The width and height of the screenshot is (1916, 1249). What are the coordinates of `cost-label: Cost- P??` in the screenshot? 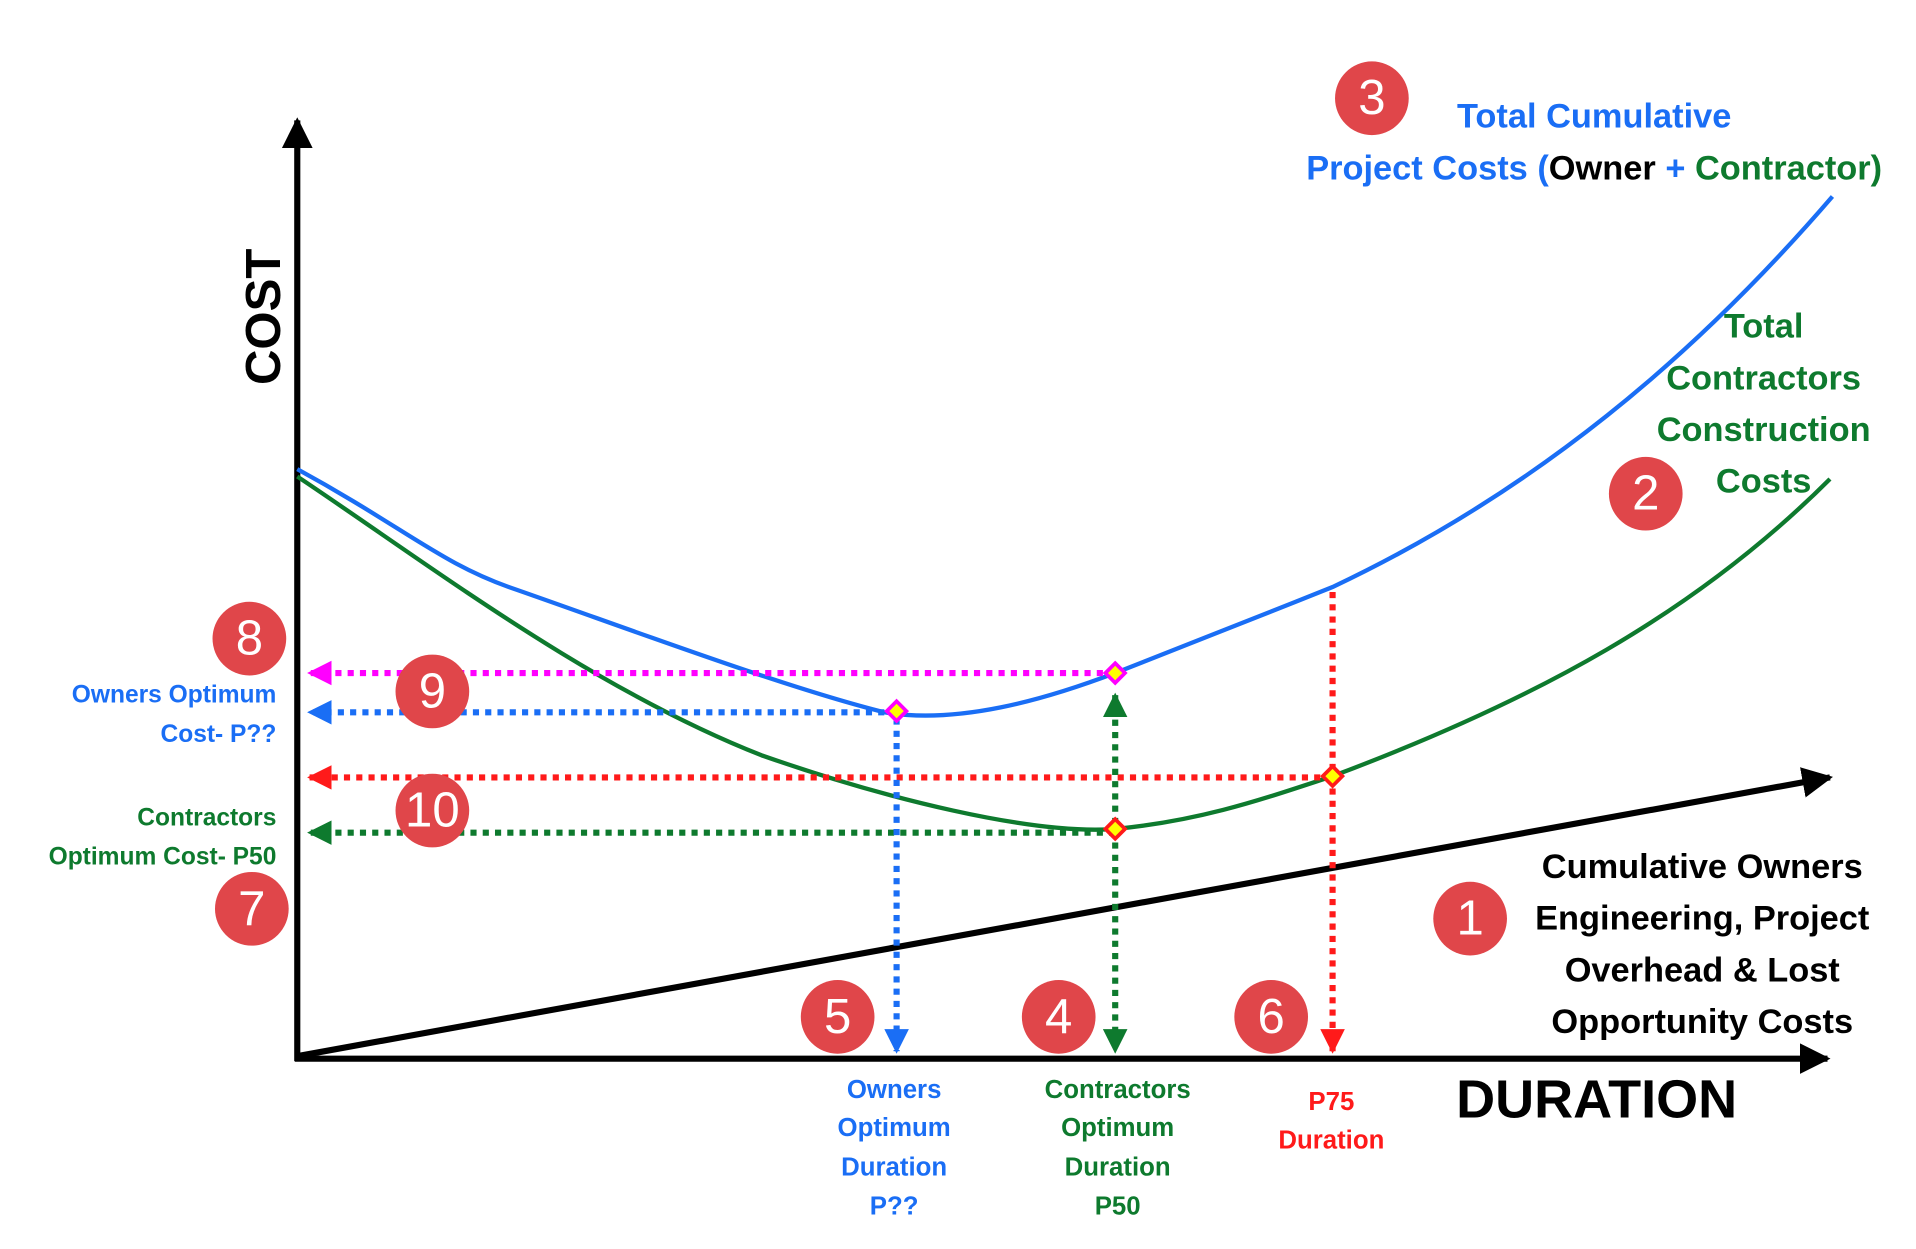 It's located at (218, 734).